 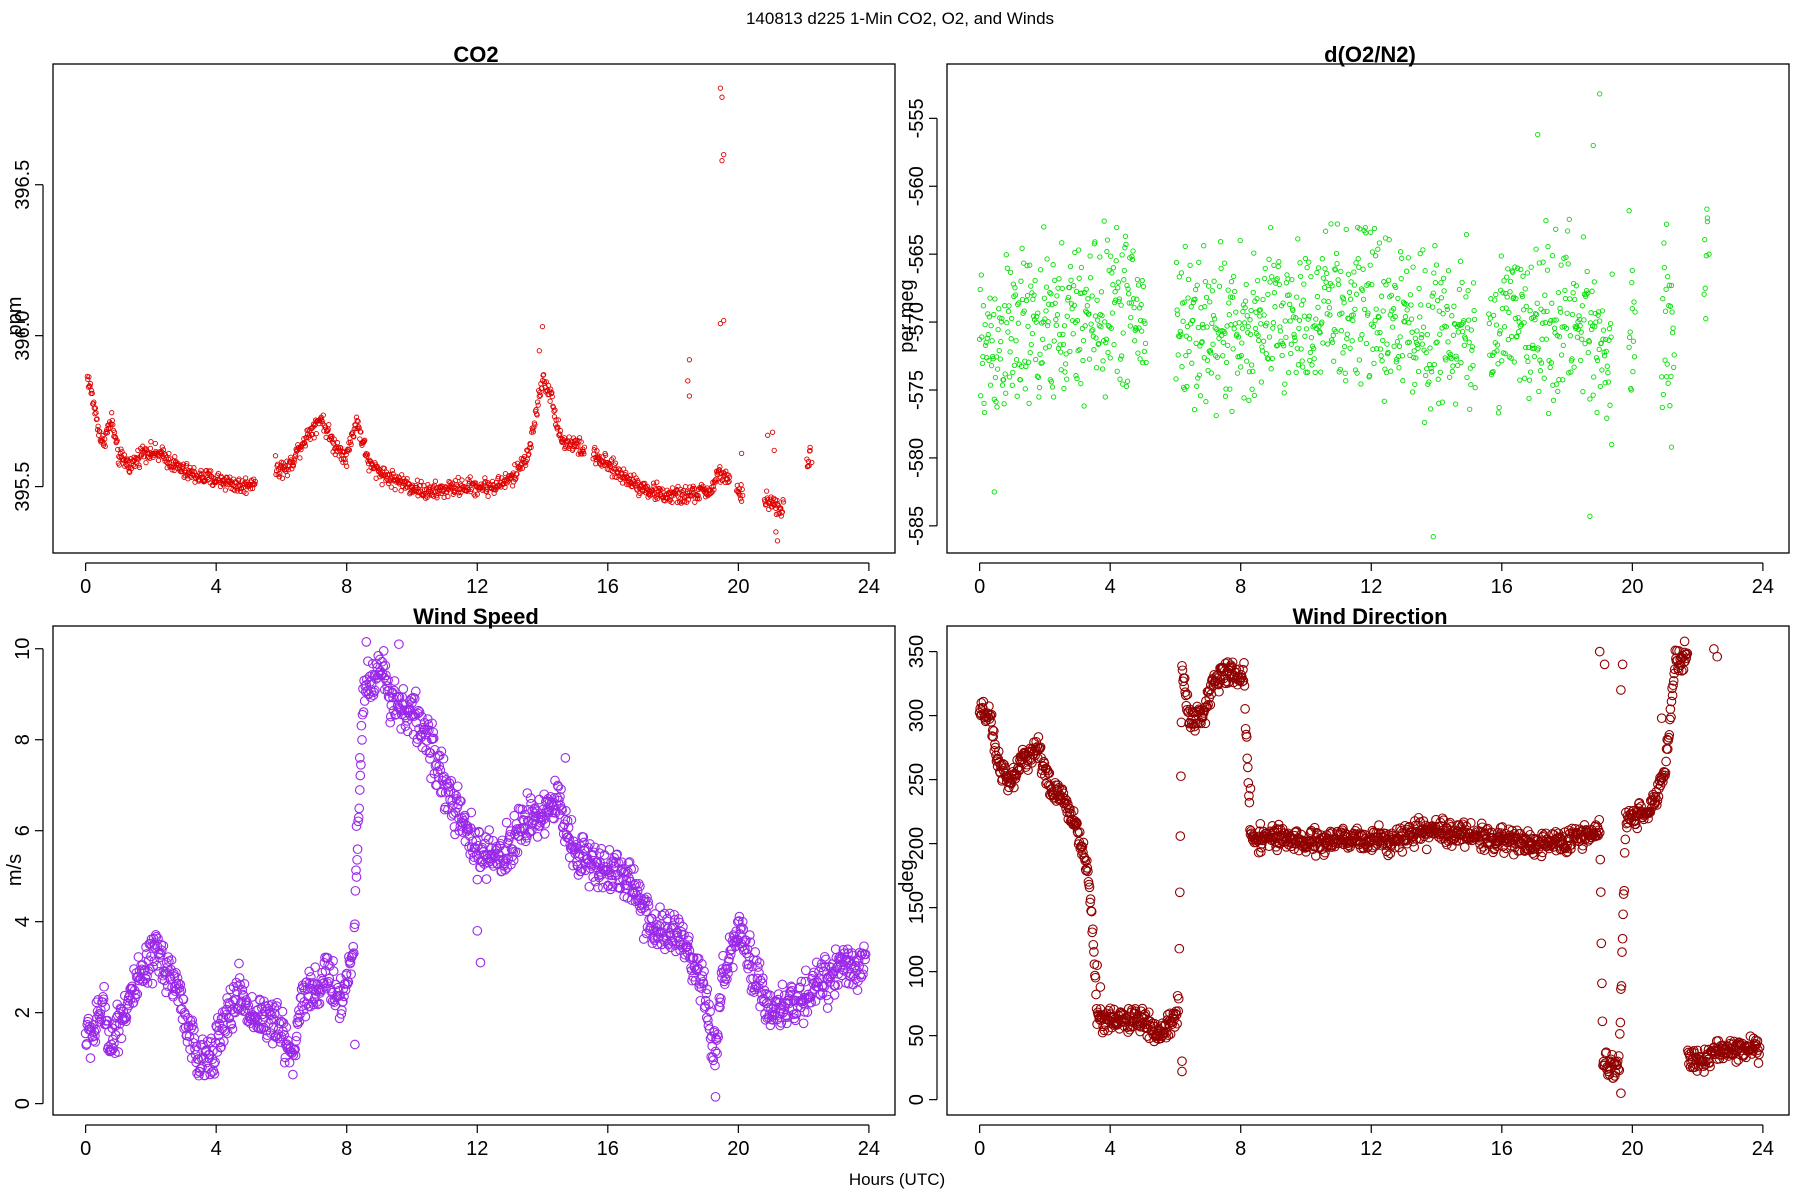 What do you see at coordinates (23, 336) in the screenshot?
I see `co2-y-tick-label: 396.0` at bounding box center [23, 336].